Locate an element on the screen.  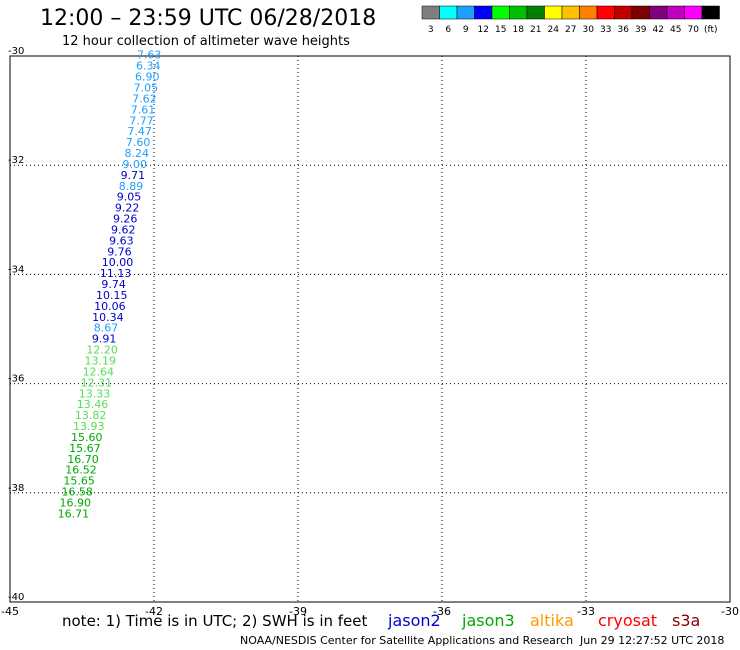
y-tick-label: -36 is located at coordinates (16, 379).